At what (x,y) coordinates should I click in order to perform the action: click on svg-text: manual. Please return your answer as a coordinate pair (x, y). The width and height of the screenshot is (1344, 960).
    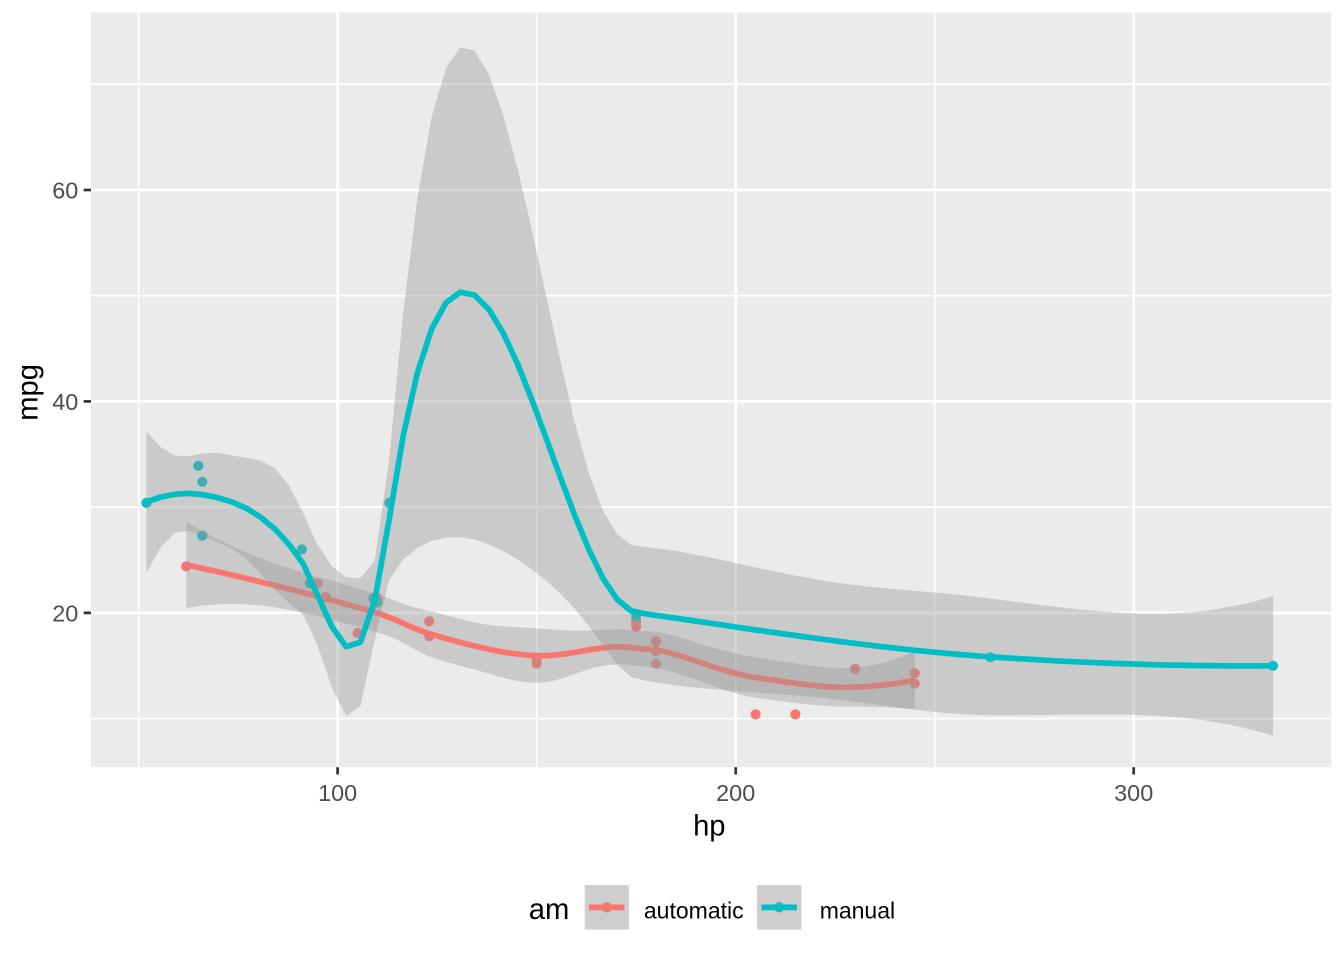
    Looking at the image, I should click on (857, 910).